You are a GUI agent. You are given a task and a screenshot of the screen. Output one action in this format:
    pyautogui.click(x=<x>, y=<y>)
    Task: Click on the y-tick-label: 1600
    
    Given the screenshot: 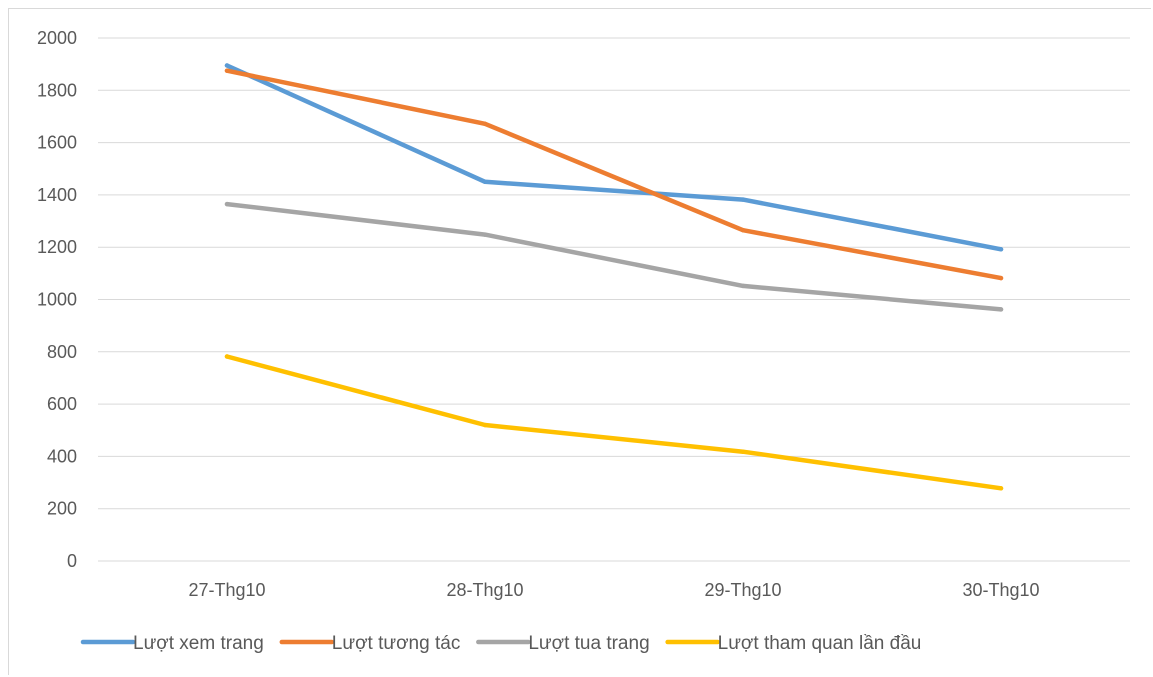 What is the action you would take?
    pyautogui.click(x=57, y=143)
    